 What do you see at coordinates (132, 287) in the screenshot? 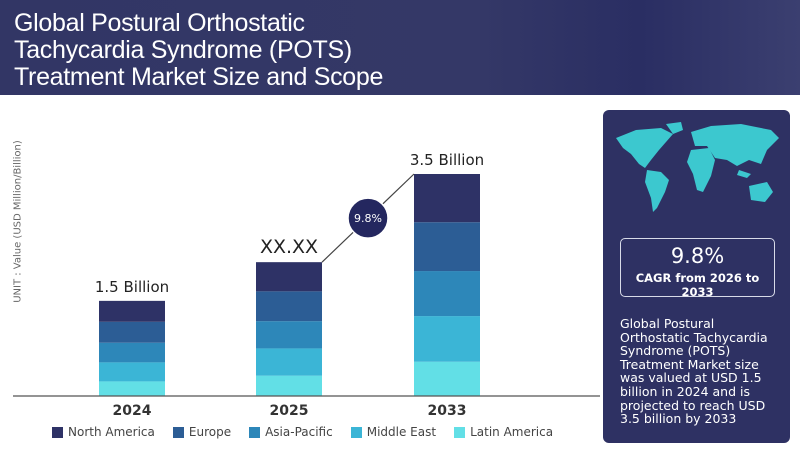
I see `total-label: 1.5 Billion` at bounding box center [132, 287].